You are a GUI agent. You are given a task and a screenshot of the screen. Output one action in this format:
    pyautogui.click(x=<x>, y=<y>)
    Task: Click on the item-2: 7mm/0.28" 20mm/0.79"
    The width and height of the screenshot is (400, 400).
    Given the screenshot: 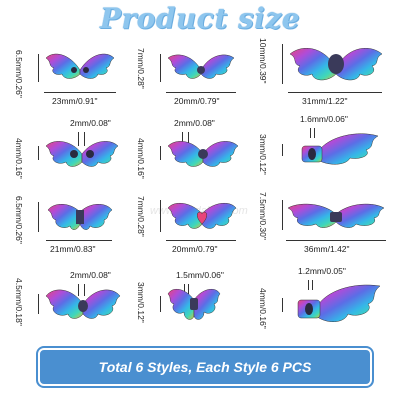 What is the action you would take?
    pyautogui.click(x=197, y=85)
    